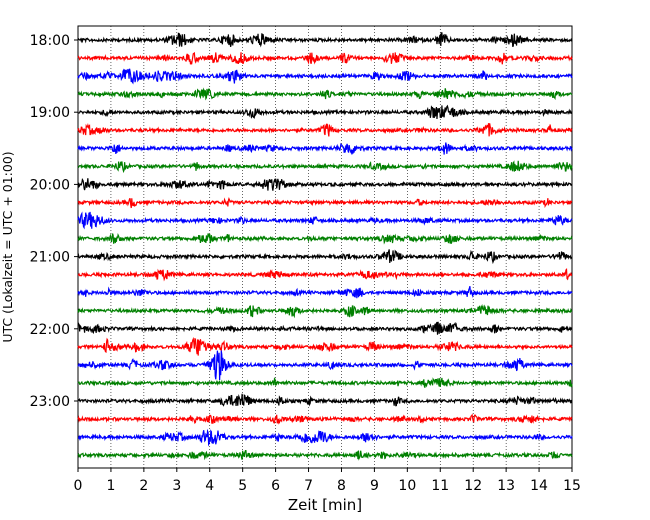 The width and height of the screenshot is (650, 520). What do you see at coordinates (506, 486) in the screenshot?
I see `x-tick-label: 13` at bounding box center [506, 486].